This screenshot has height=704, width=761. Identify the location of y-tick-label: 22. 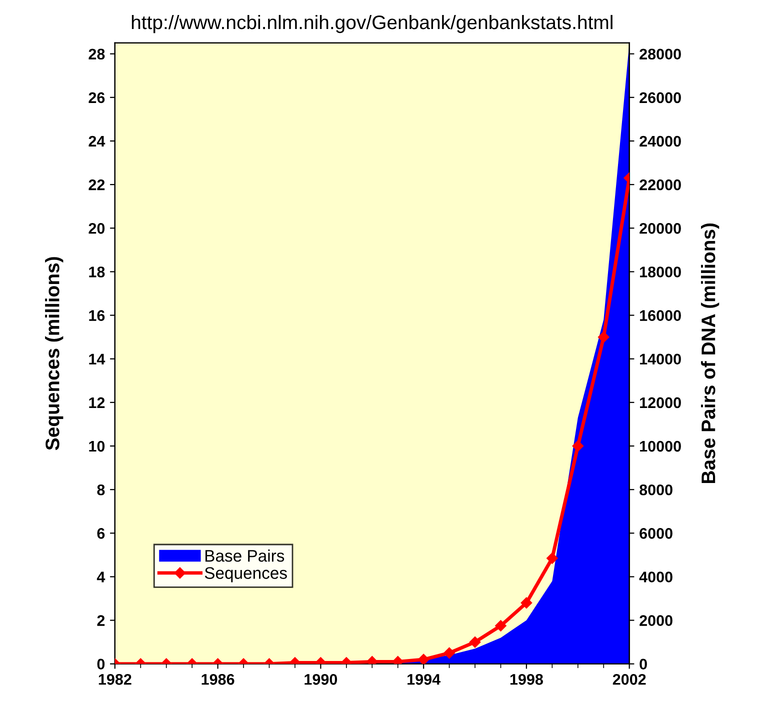
(96, 184).